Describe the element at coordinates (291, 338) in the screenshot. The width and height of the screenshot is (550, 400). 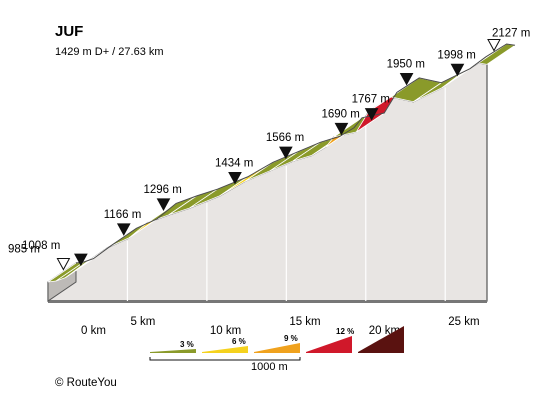
I see `gradient-legend-label: 9 %` at that location.